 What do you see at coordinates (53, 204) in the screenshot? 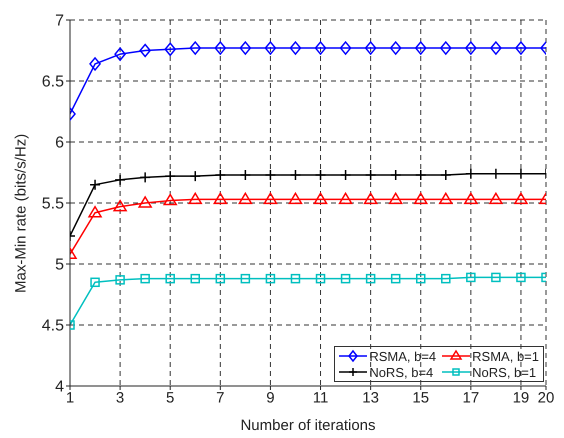
I see `y-tick-label: 5.5` at bounding box center [53, 204].